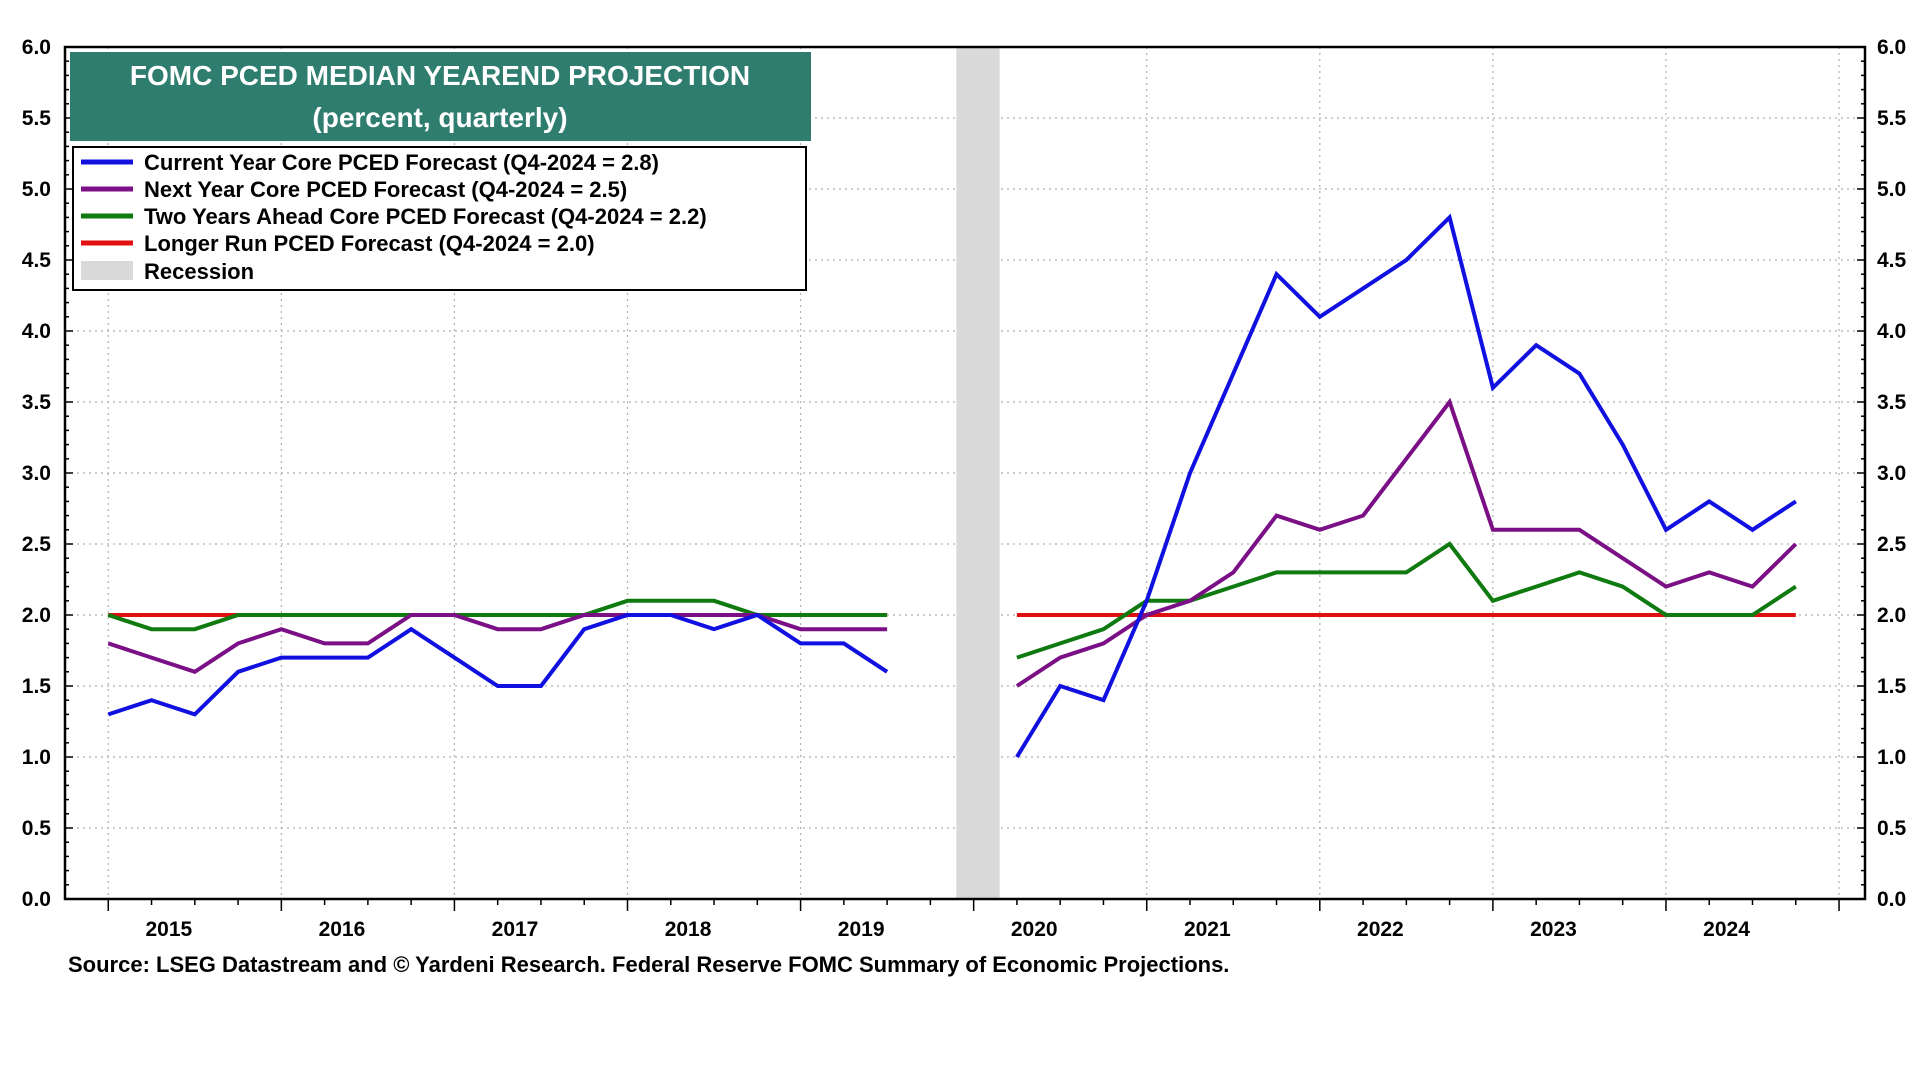 The width and height of the screenshot is (1920, 1085). Describe the element at coordinates (1726, 929) in the screenshot. I see `x-tick-label-2024: 2024` at that location.